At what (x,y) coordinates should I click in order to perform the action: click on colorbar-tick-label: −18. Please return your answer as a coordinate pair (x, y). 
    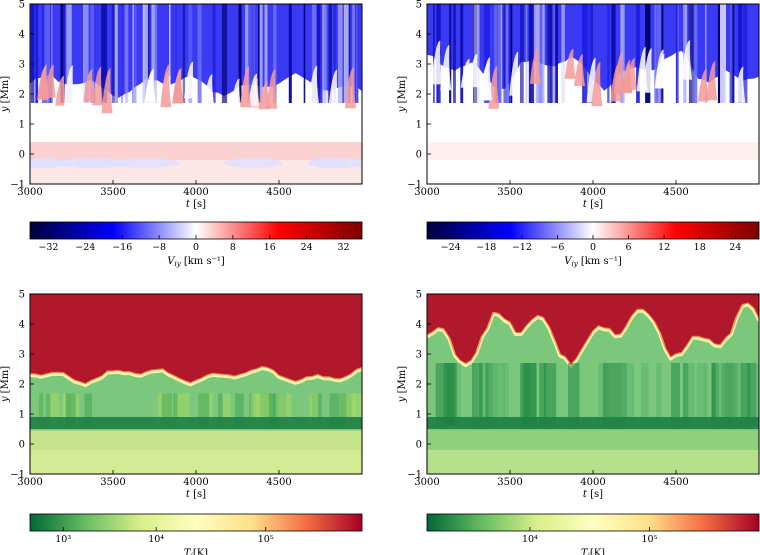
    Looking at the image, I should click on (486, 247).